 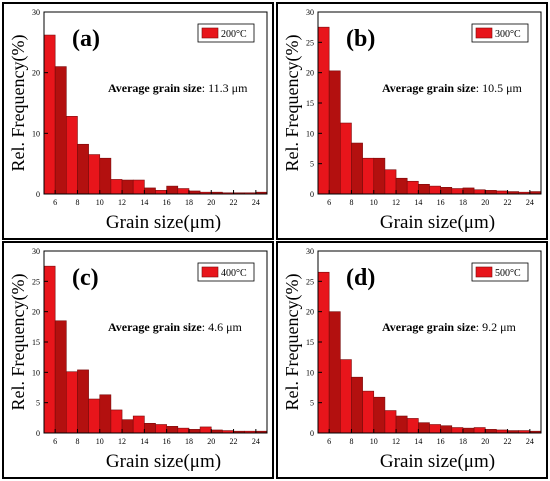 I want to click on annotation-value: : 4.6 μm, so click(x=222, y=327).